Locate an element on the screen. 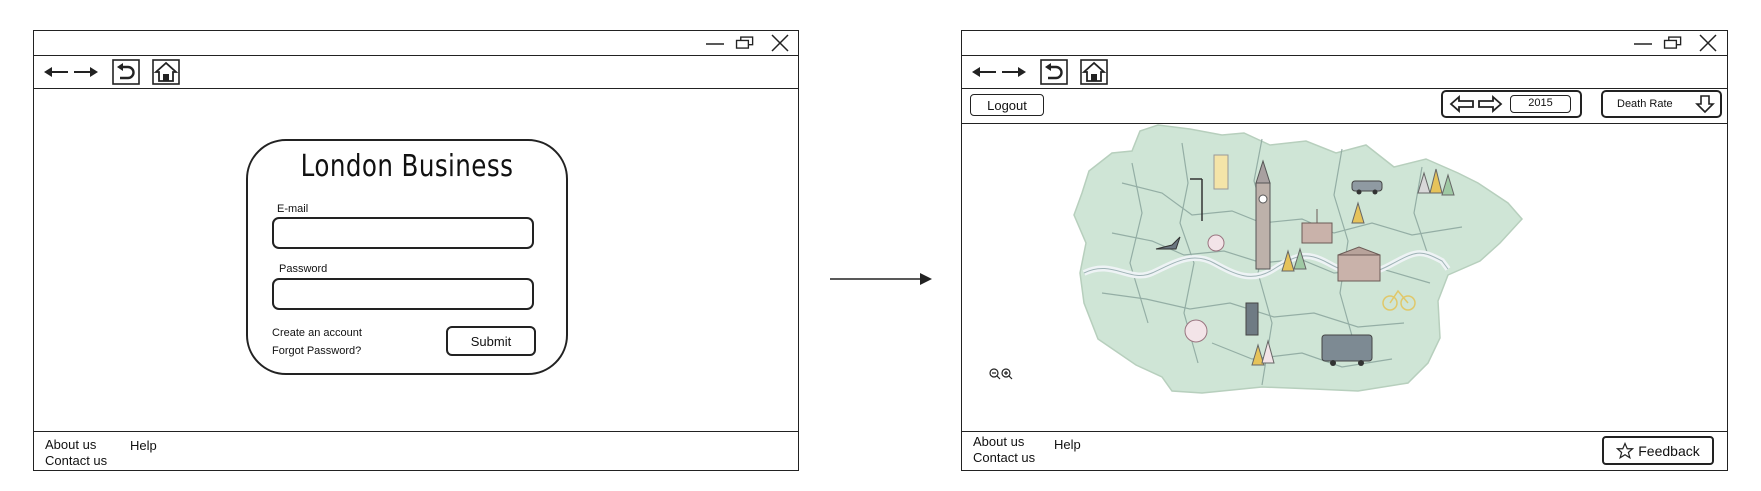 The height and width of the screenshot is (491, 1761). email-field is located at coordinates (403, 233).